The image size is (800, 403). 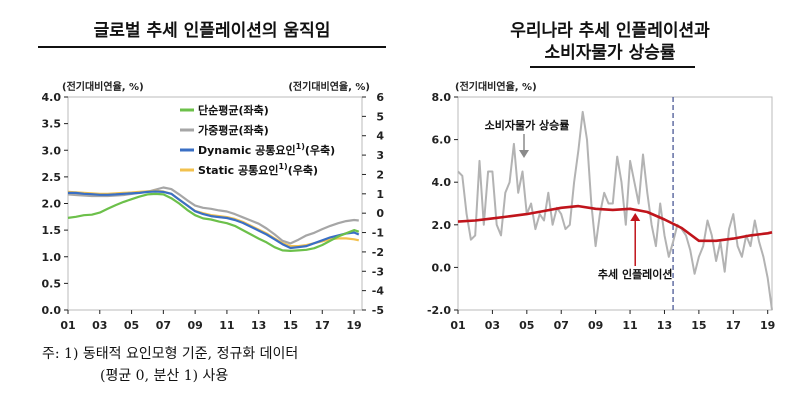 What do you see at coordinates (526, 325) in the screenshot?
I see `right-x-tick-label: 05` at bounding box center [526, 325].